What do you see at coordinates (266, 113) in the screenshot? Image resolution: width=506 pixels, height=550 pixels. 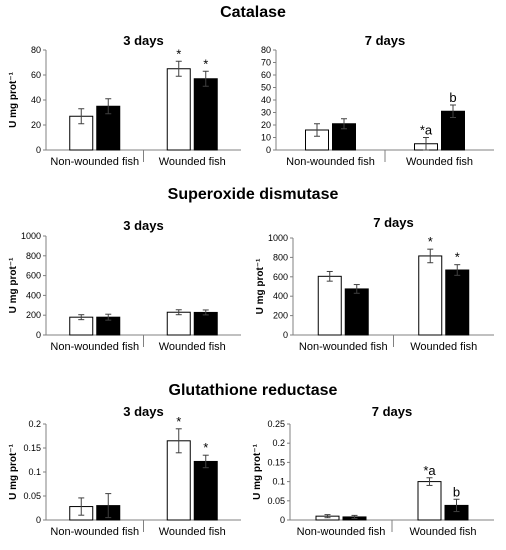 I see `y-tick-label: 30` at bounding box center [266, 113].